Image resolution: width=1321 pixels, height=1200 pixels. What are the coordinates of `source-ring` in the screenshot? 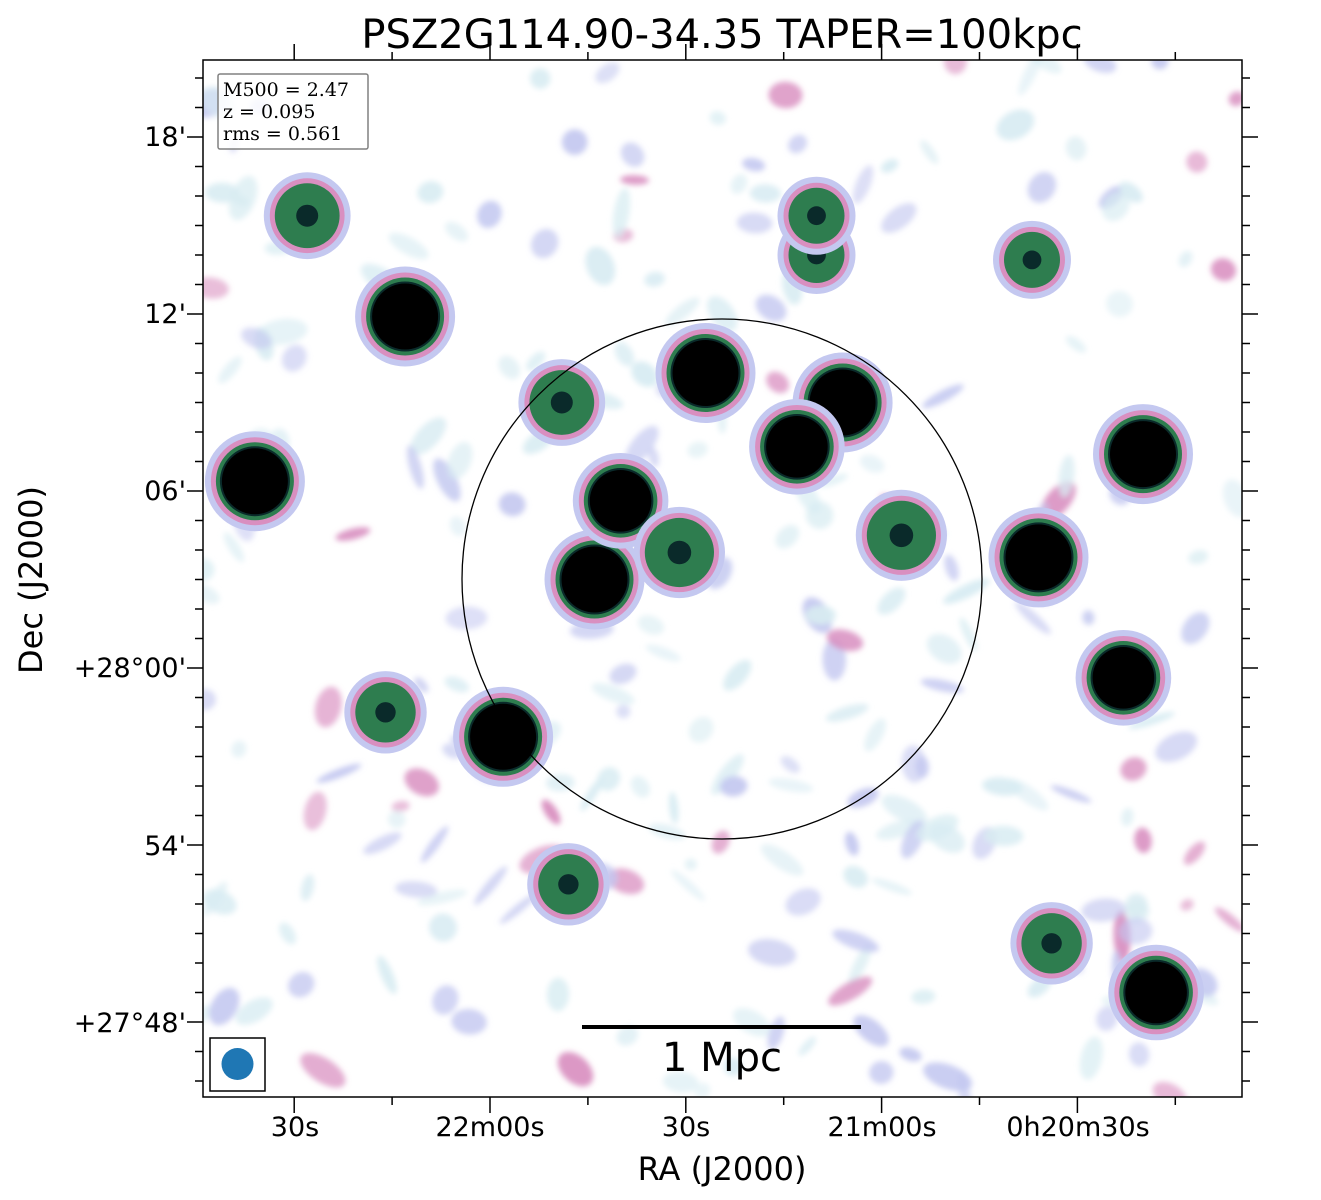 It's located at (1038, 557).